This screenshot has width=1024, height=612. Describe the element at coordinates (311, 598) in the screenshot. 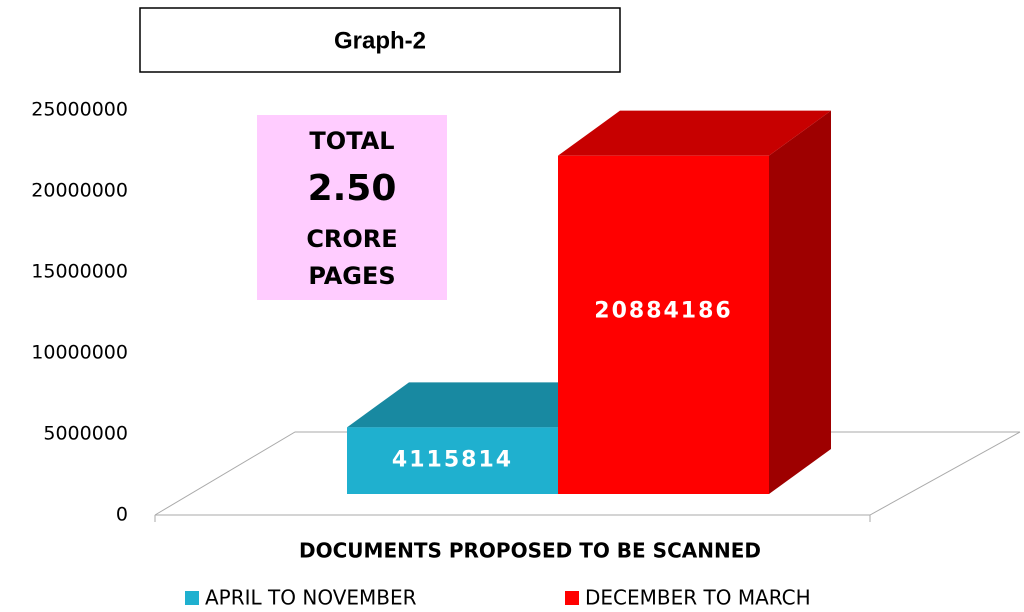

I see `legend-label: APRIL TO NOVEMBER` at that location.